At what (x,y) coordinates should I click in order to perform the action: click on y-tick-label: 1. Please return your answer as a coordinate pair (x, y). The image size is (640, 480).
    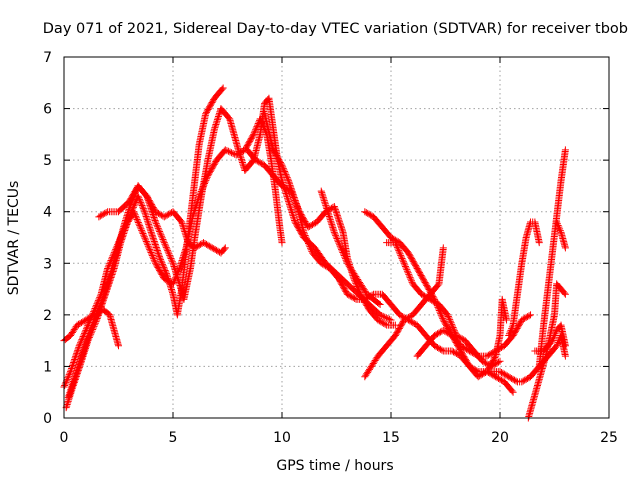
    Looking at the image, I should click on (47, 367).